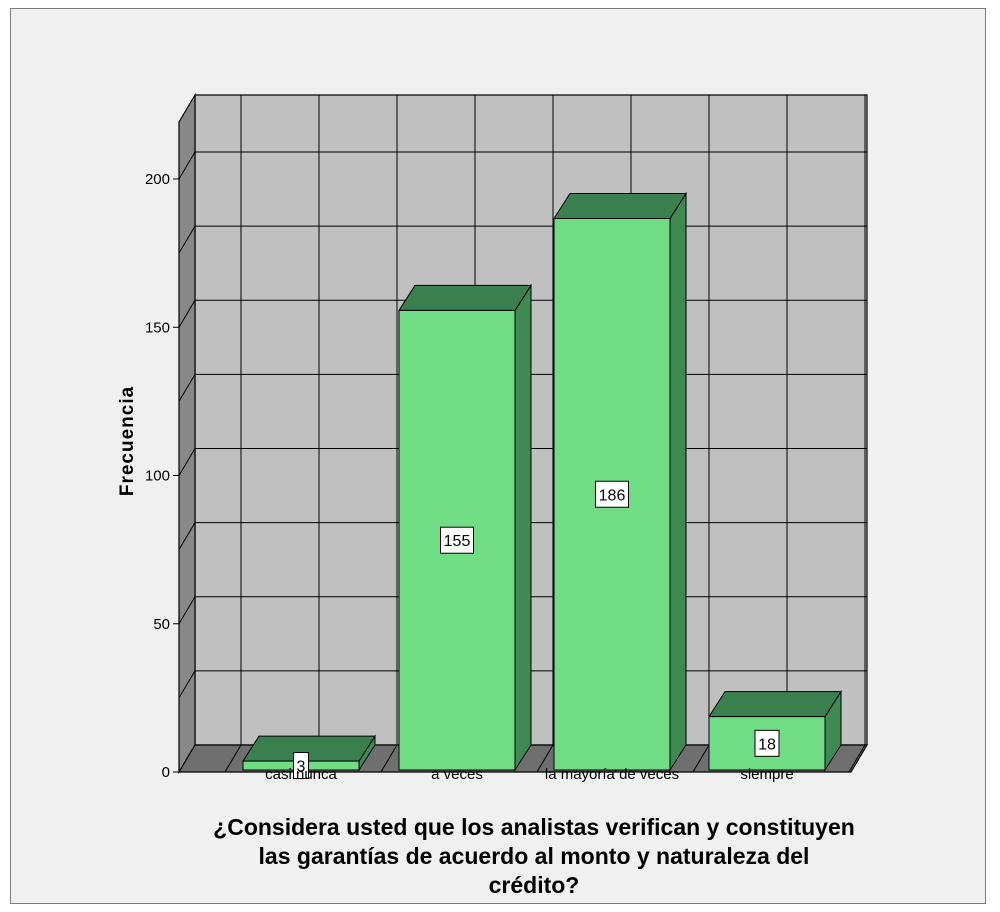  I want to click on y-tick-label: 50, so click(161, 624).